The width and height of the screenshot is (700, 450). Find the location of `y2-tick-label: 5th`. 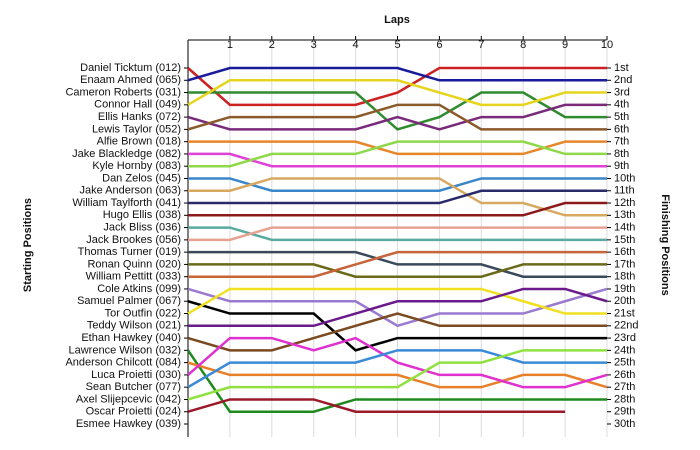

y2-tick-label: 5th is located at coordinates (621, 117).